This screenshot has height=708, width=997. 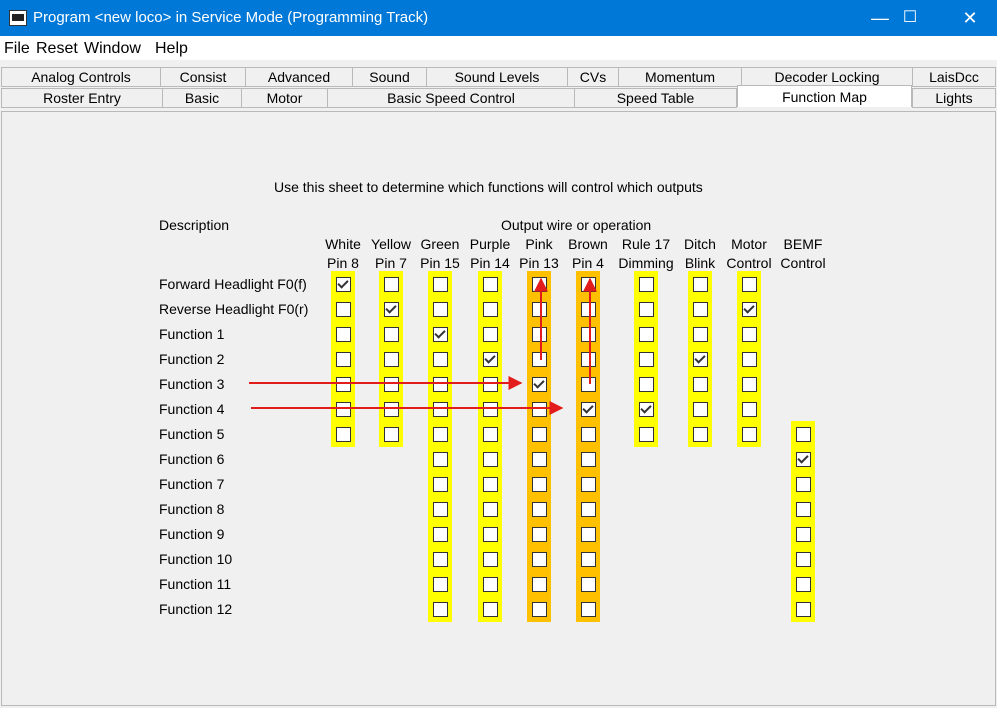 What do you see at coordinates (539, 284) in the screenshot?
I see `checkbox-forward-headlight-f0-f-pink` at bounding box center [539, 284].